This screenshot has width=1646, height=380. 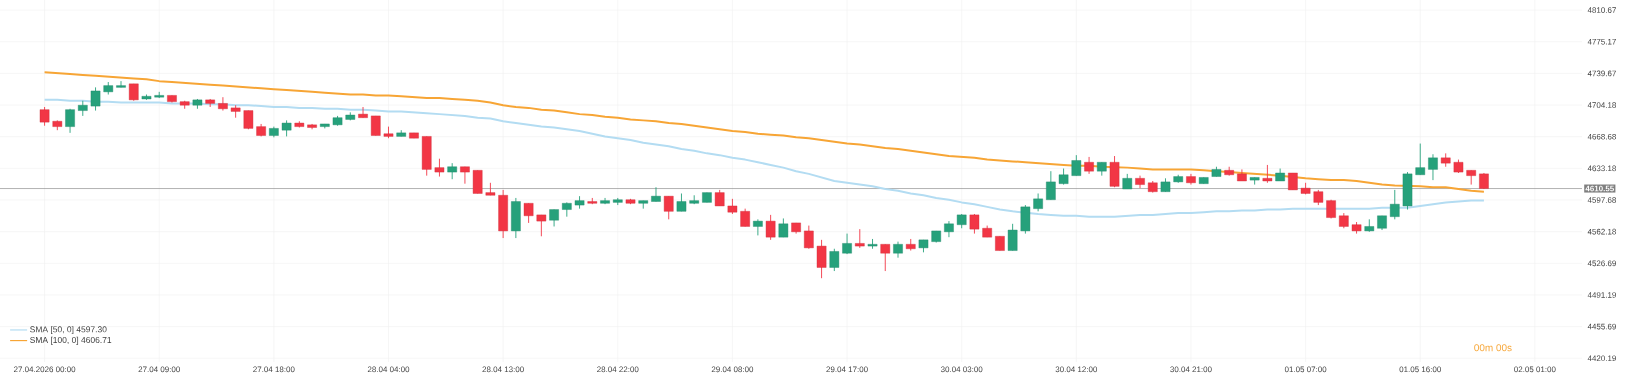 What do you see at coordinates (68, 330) in the screenshot?
I see `legend-label: SMA [50, 0] 4597.30` at bounding box center [68, 330].